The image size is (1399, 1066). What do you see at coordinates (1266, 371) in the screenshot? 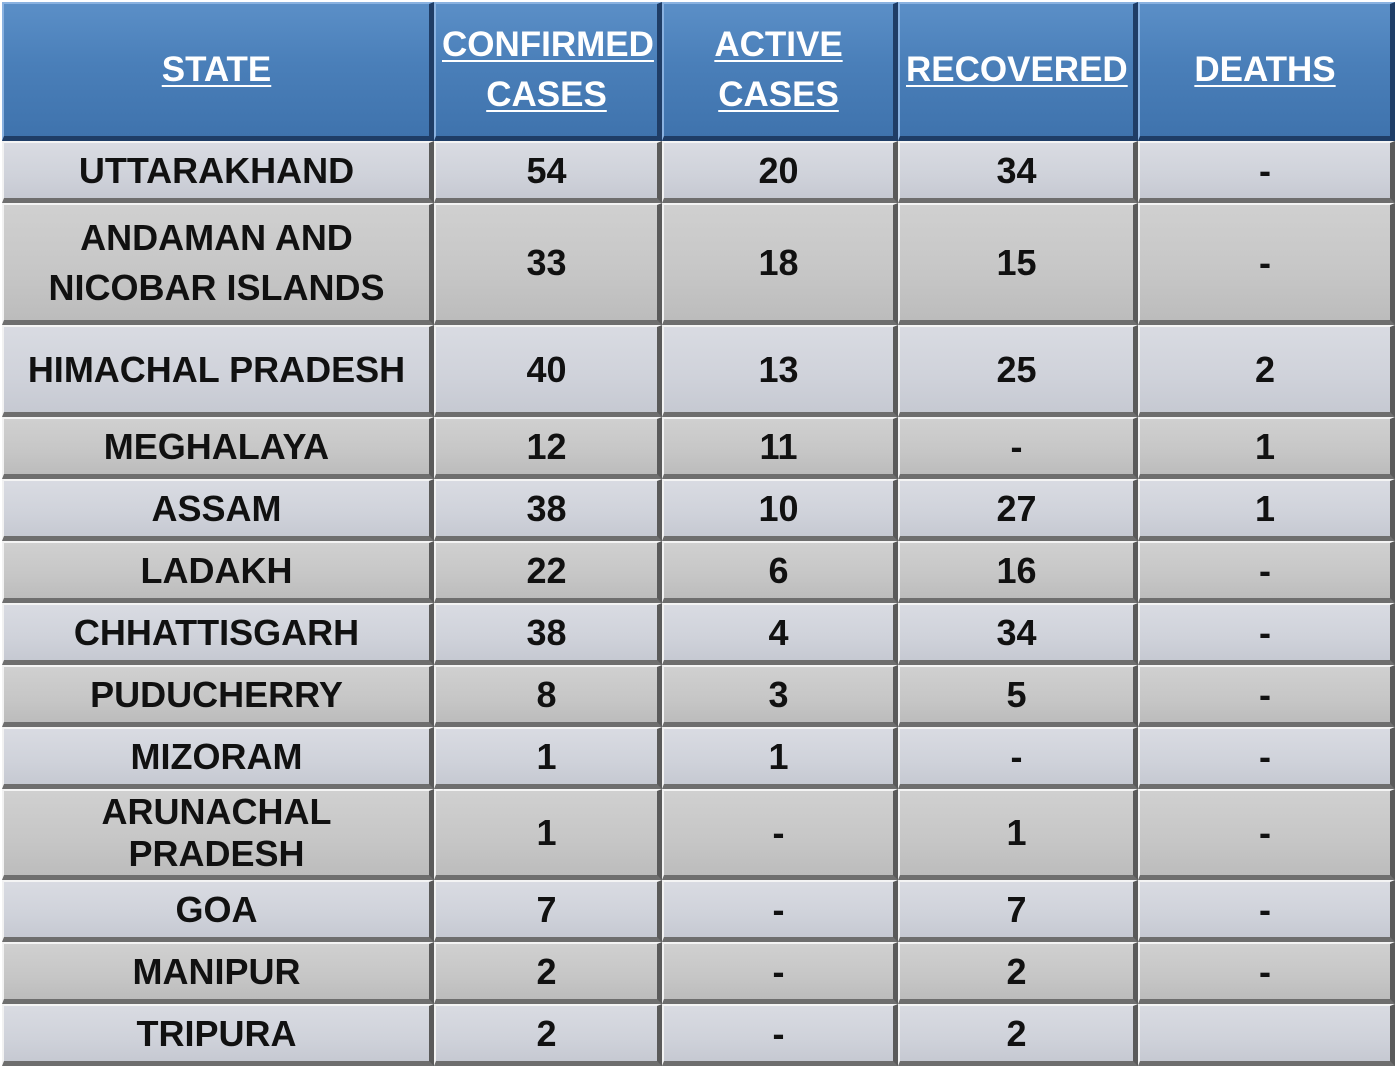
I see `deaths-cell: 2` at bounding box center [1266, 371].